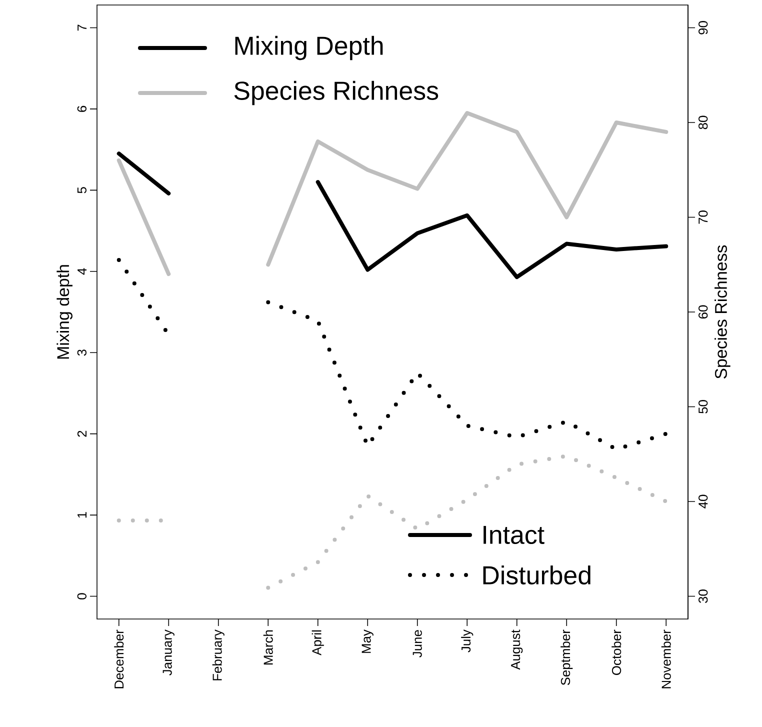  What do you see at coordinates (64, 312) in the screenshot?
I see `y-axis-title: Mixing depth` at bounding box center [64, 312].